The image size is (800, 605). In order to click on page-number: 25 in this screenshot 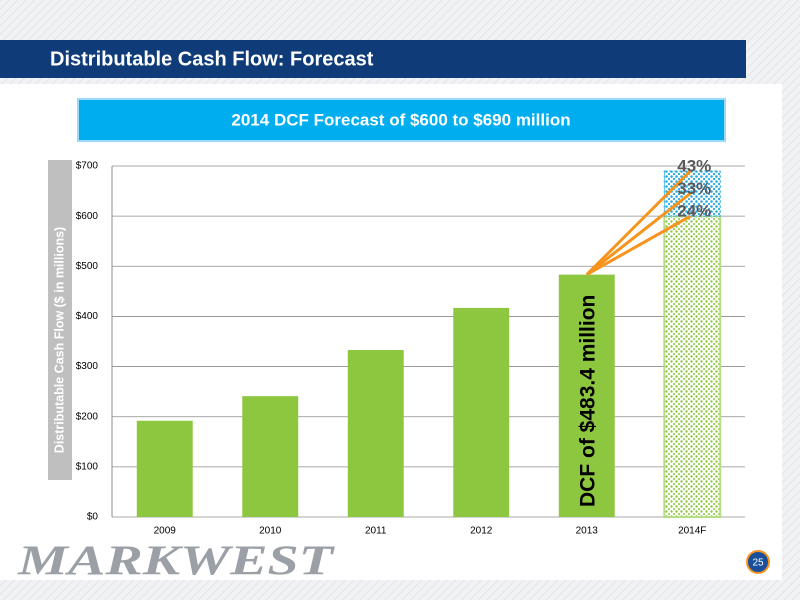, I will do `click(758, 563)`.